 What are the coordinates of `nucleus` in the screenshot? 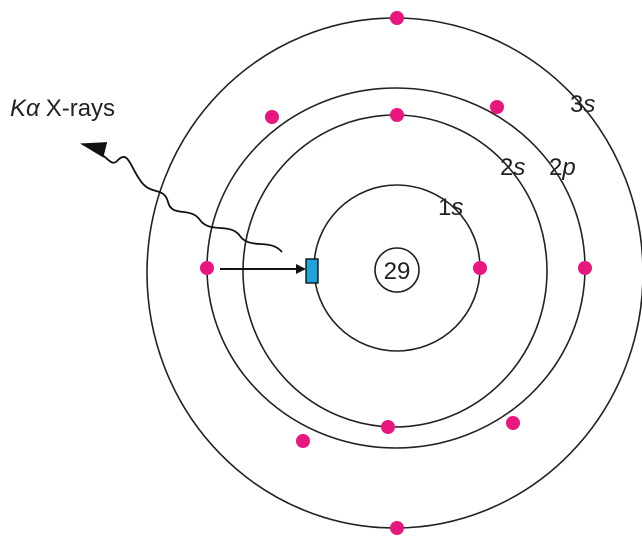 It's located at (397, 270).